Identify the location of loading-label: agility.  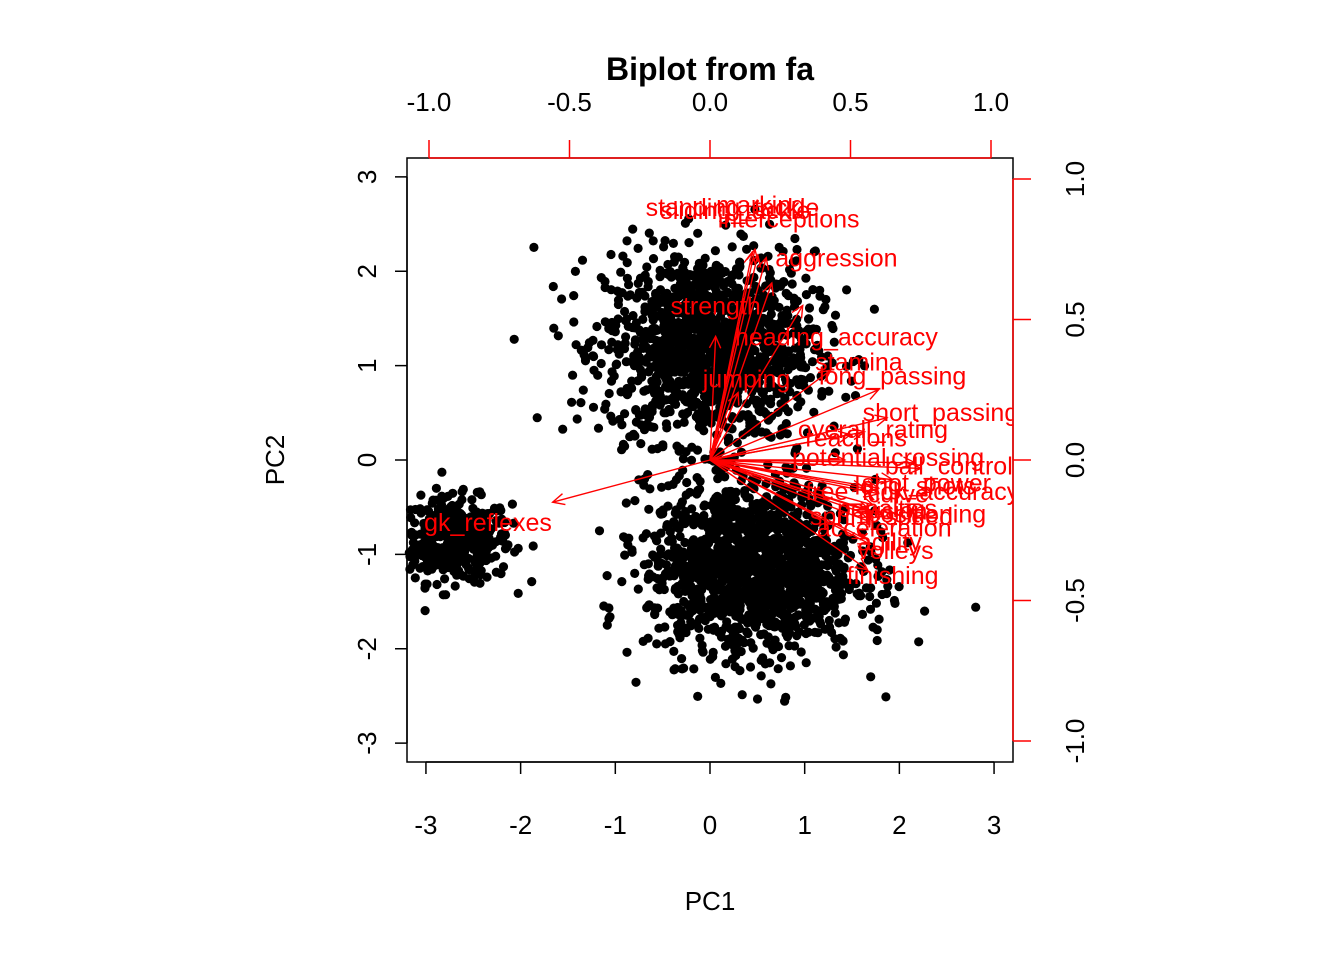
(890, 542).